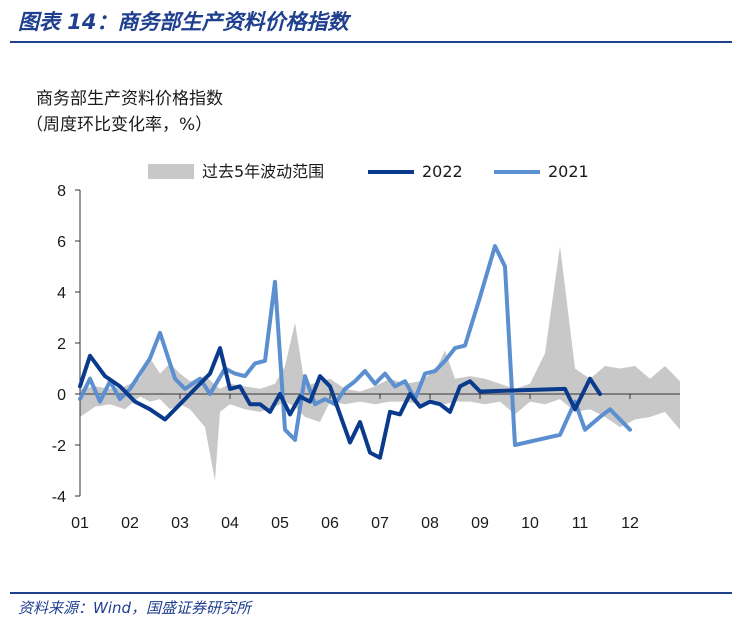 This screenshot has width=740, height=621. What do you see at coordinates (183, 22) in the screenshot?
I see `figure-title: 图表 14：商务部生产资料价格指数` at bounding box center [183, 22].